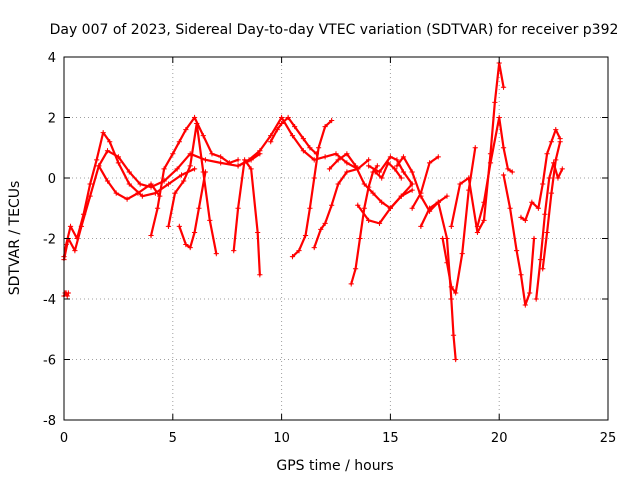 This screenshot has height=480, width=640. I want to click on y-axis-label: SDTVAR / TECUs, so click(15, 238).